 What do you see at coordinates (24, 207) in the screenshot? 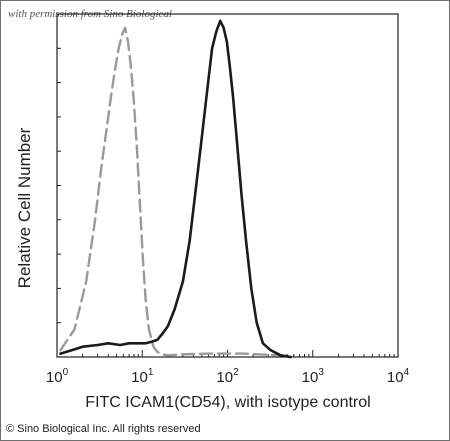
I see `y-axis-label: Relative Cell Number` at bounding box center [24, 207].